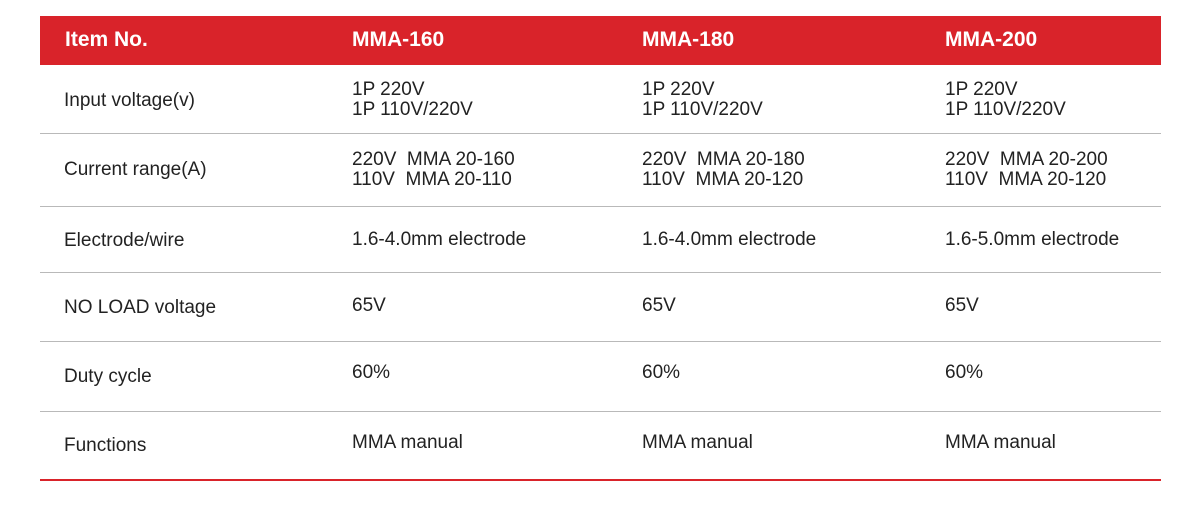  Describe the element at coordinates (433, 159) in the screenshot. I see `cell-line: 220V MMA 20-160` at that location.